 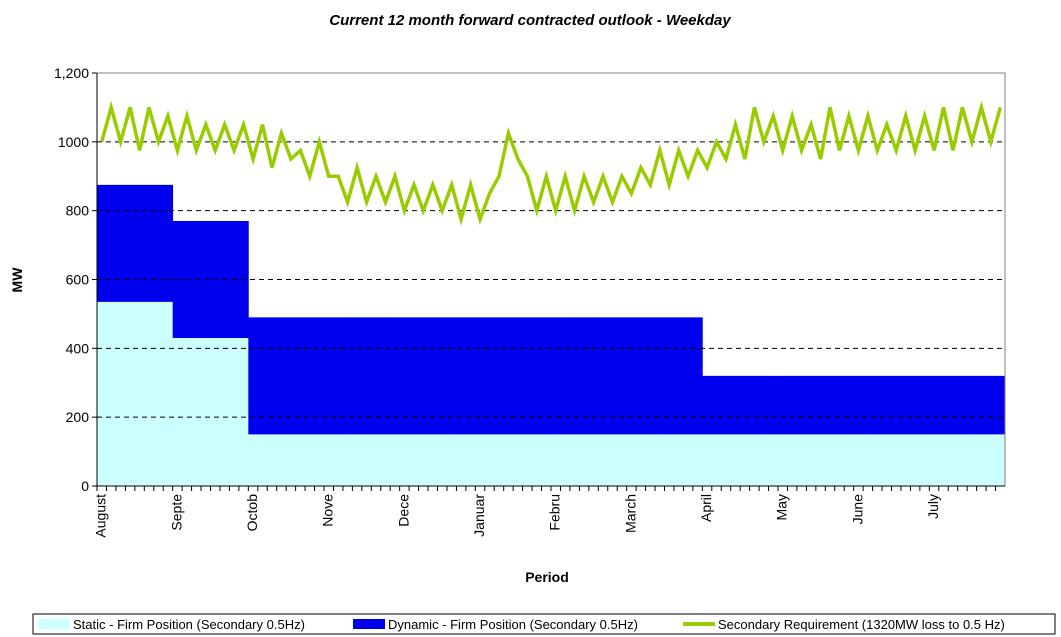 I want to click on legend-swatch, so click(x=54, y=624).